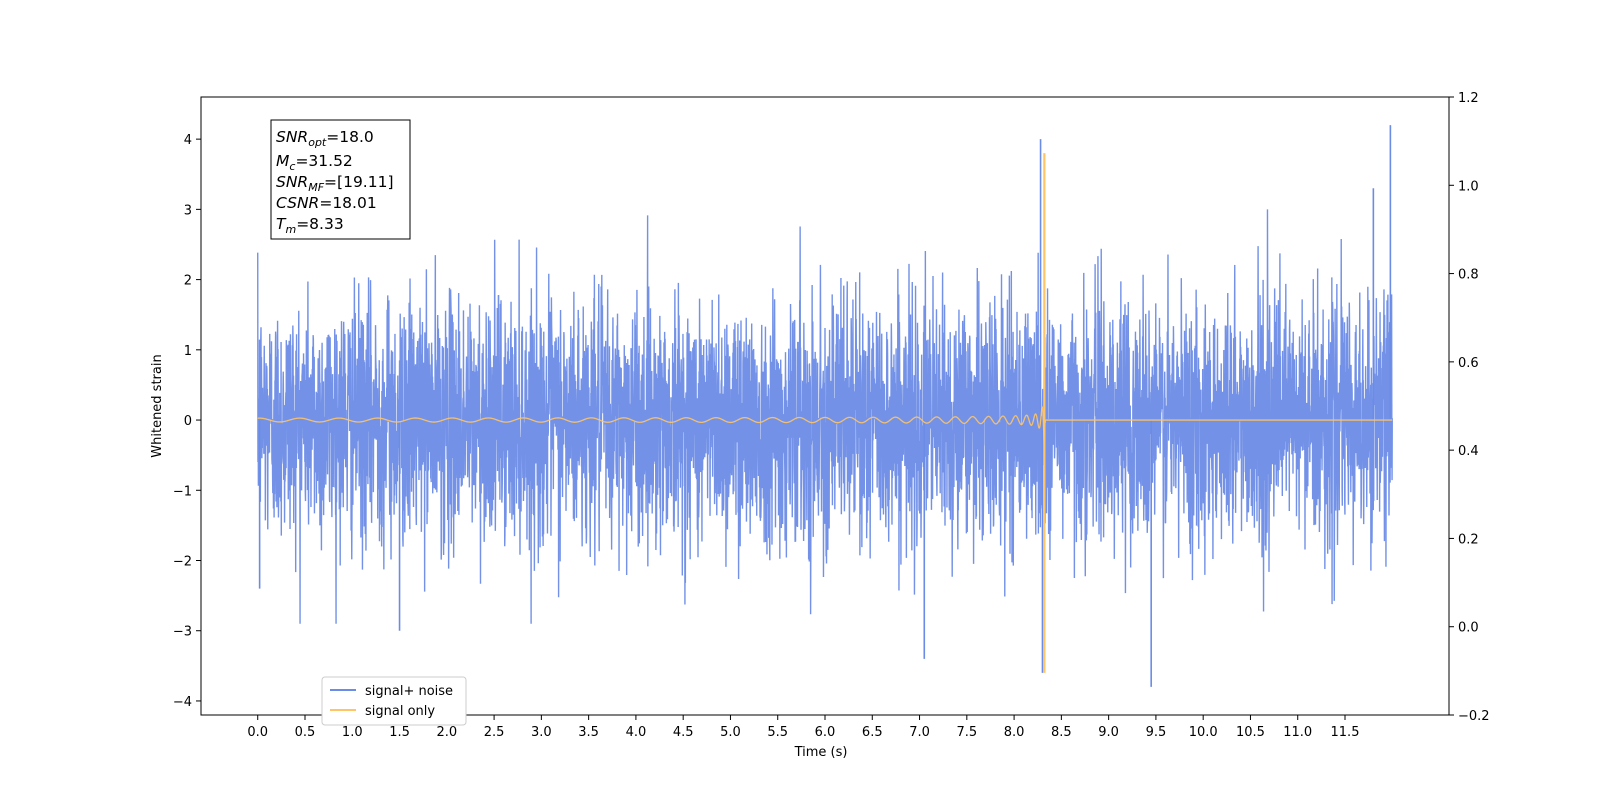 The image size is (1600, 800). What do you see at coordinates (636, 732) in the screenshot?
I see `x-tick-label: 4.0` at bounding box center [636, 732].